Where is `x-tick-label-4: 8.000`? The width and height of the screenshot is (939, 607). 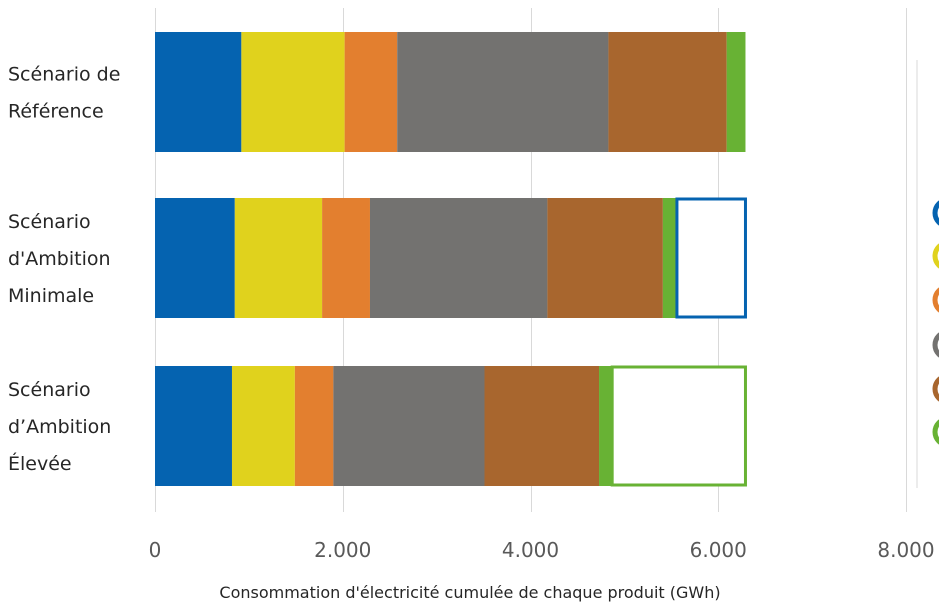 x-tick-label-4: 8.000 is located at coordinates (905, 550).